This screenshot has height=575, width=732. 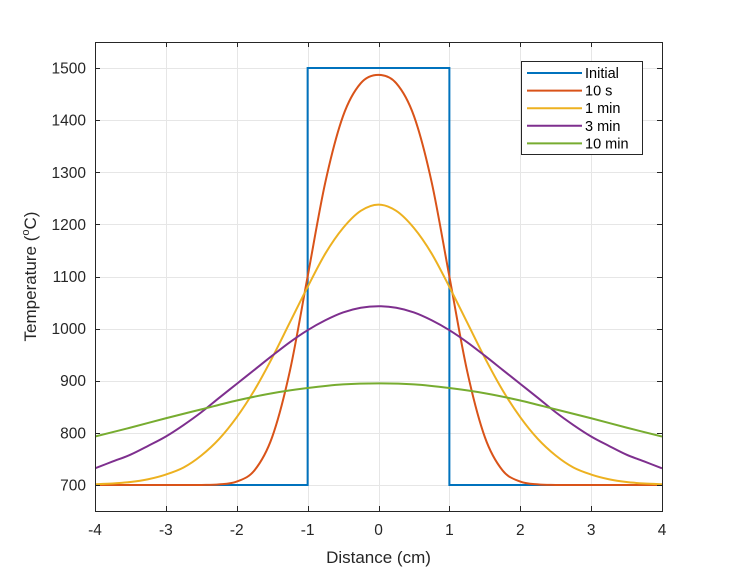 I want to click on y-tick-label: 1400, so click(x=69, y=121).